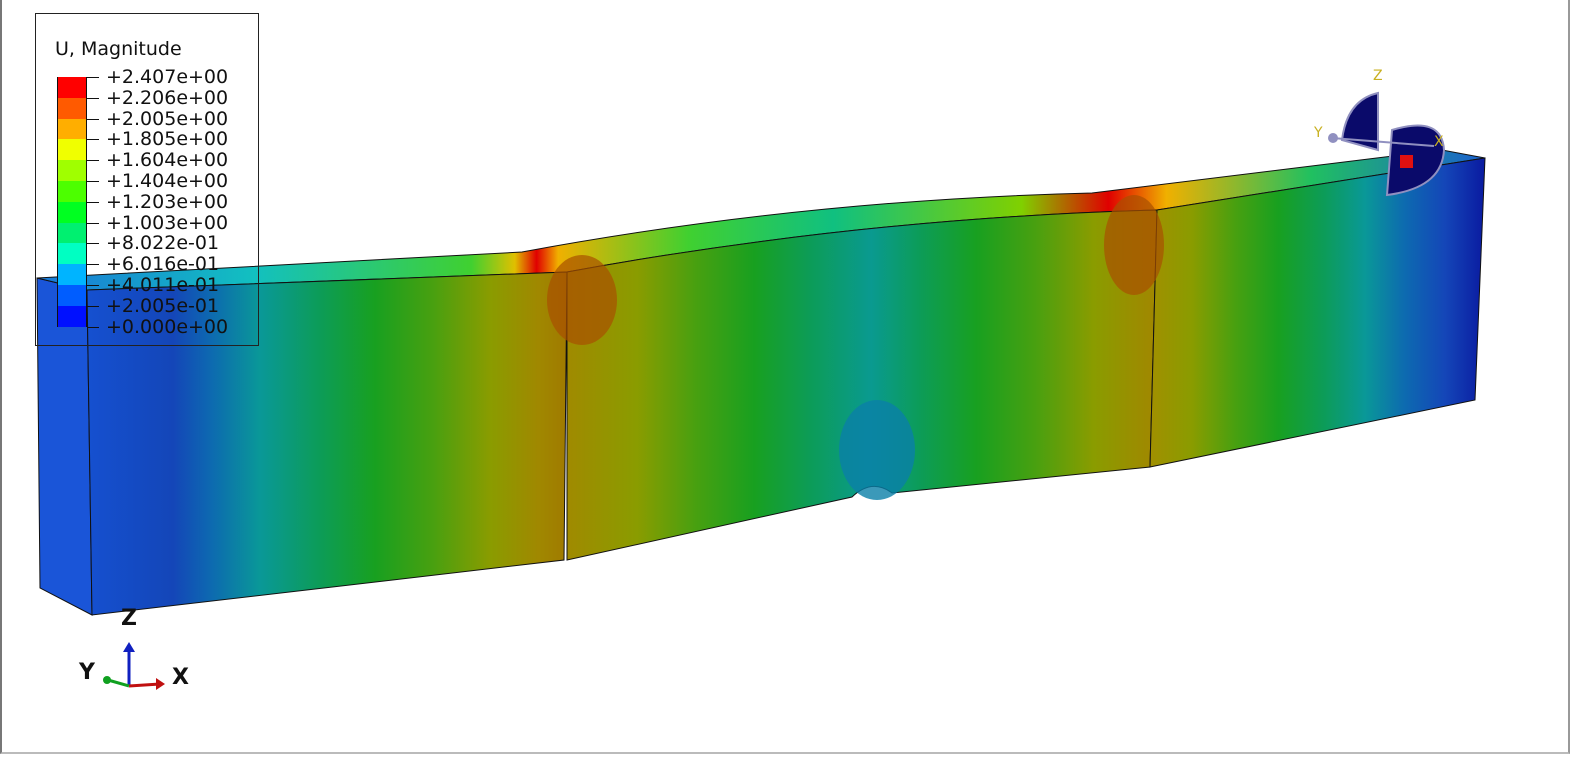 The height and width of the screenshot is (759, 1583). Describe the element at coordinates (163, 305) in the screenshot. I see `legend-value: +2.005e-01` at that location.